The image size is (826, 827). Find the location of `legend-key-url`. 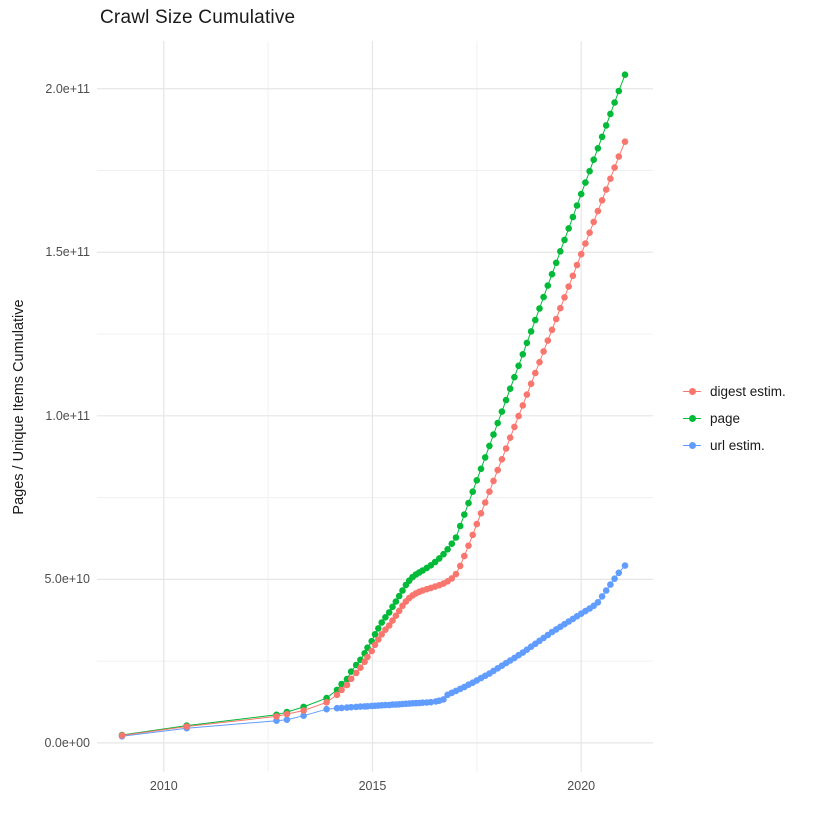

legend-key-url is located at coordinates (692, 446).